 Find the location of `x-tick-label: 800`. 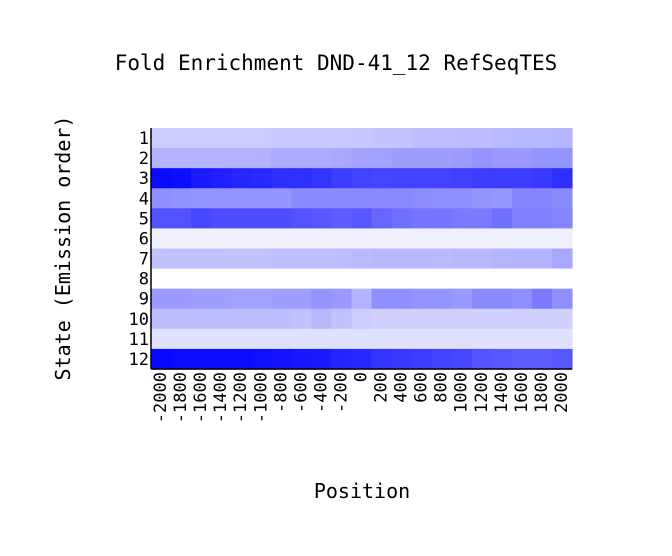

x-tick-label: 800 is located at coordinates (442, 387).